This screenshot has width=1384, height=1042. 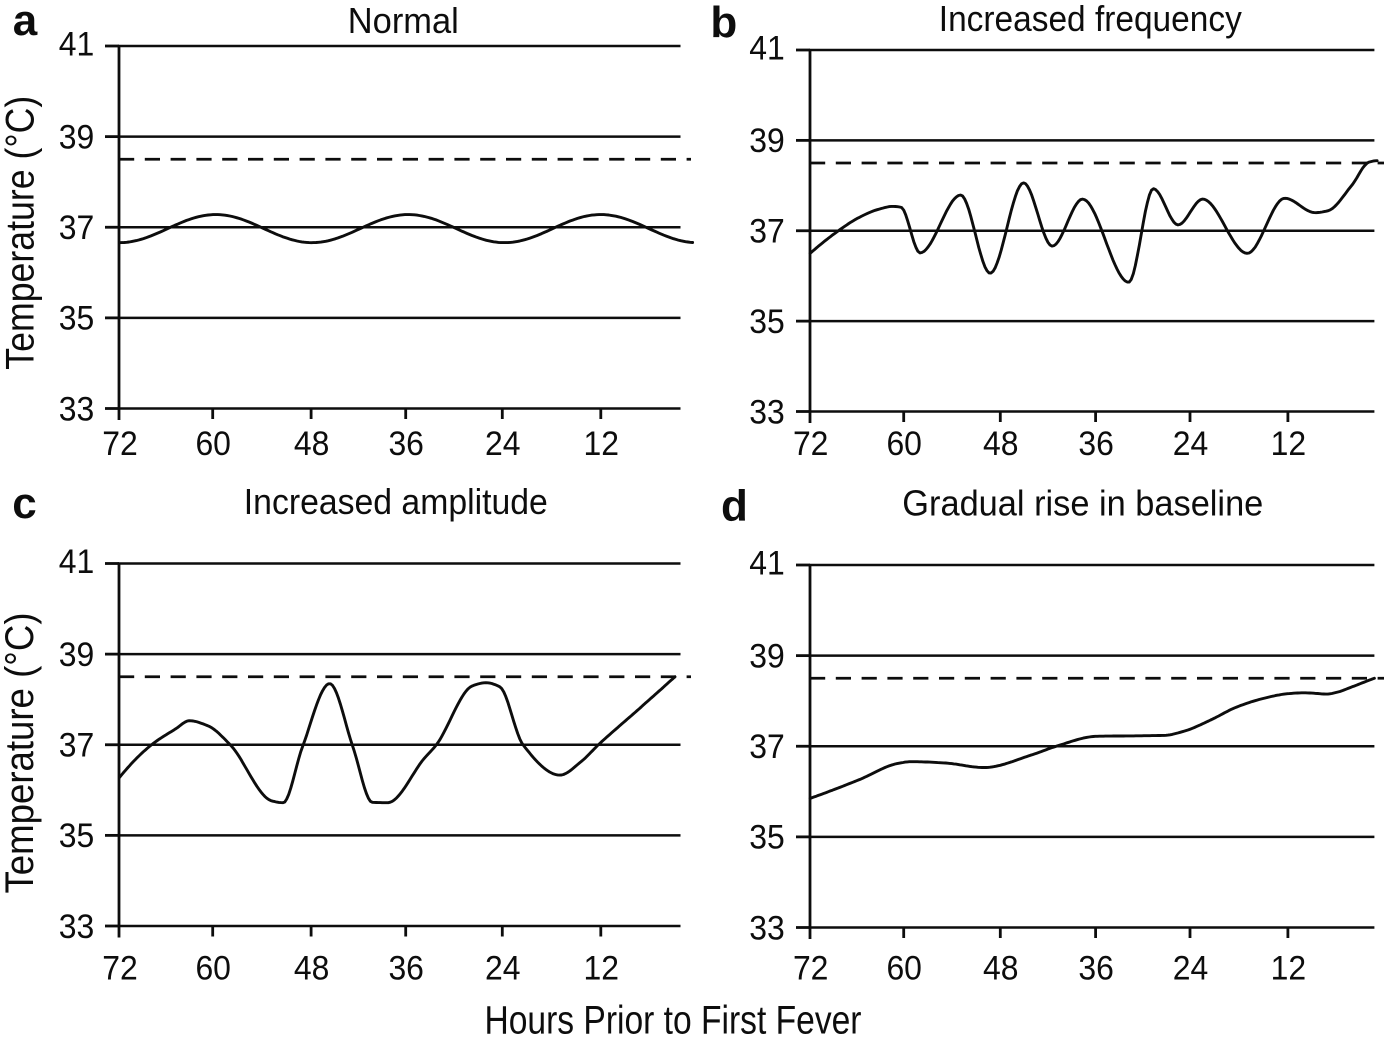 I want to click on svg-text: b, so click(x=723, y=23).